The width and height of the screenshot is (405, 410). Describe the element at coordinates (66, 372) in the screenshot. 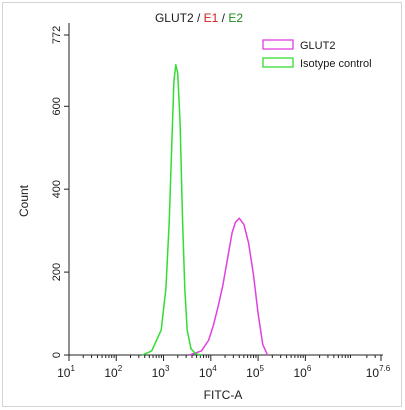

I see `x-tick-label: 10¹` at that location.